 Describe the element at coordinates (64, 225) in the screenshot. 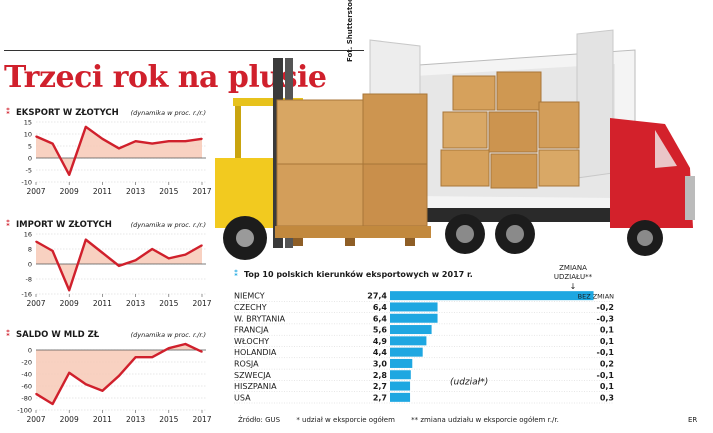

I see `chart-title: IMPORT W ZŁOTYCH` at that location.